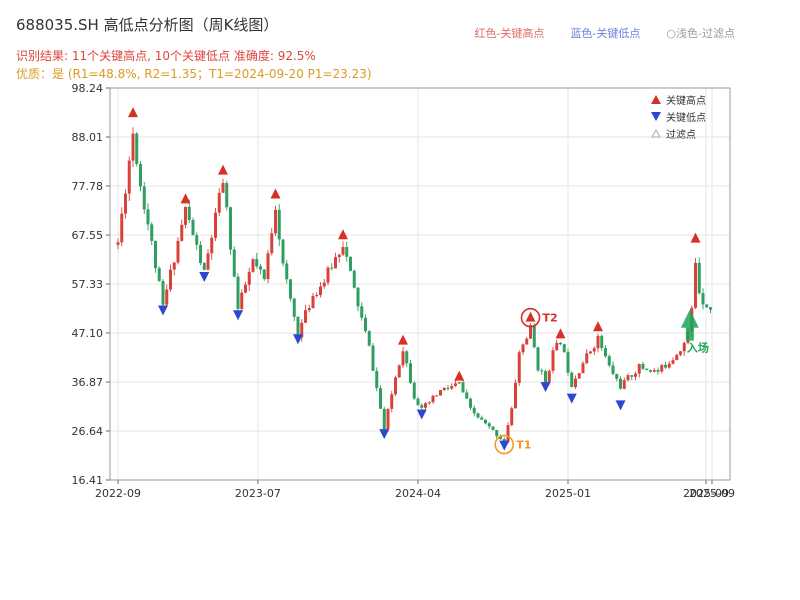 The width and height of the screenshot is (800, 600). What do you see at coordinates (418, 493) in the screenshot?
I see `x-tick-label: 2024-04` at bounding box center [418, 493].